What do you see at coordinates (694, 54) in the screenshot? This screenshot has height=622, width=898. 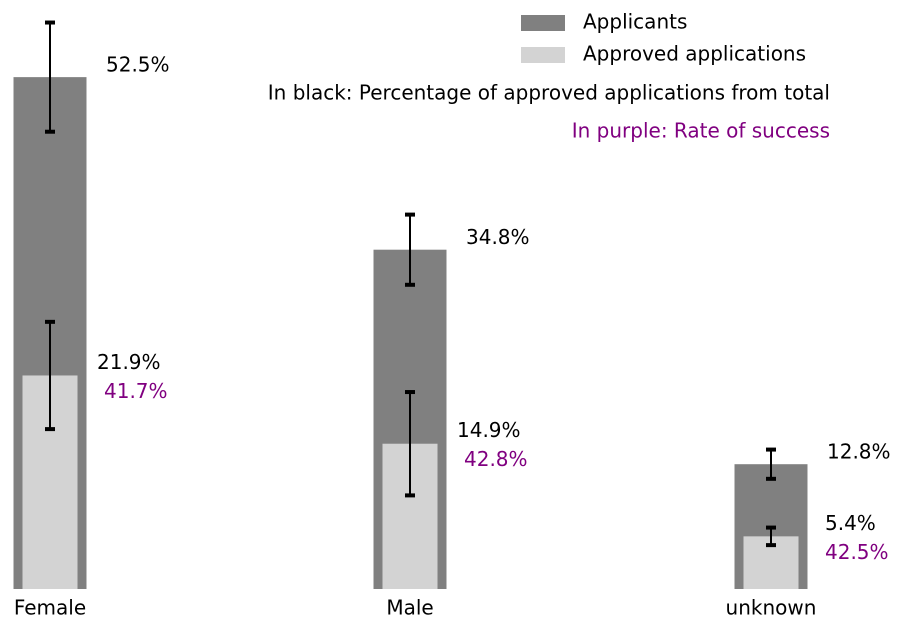 I see `legend-label: Approved applications` at bounding box center [694, 54].